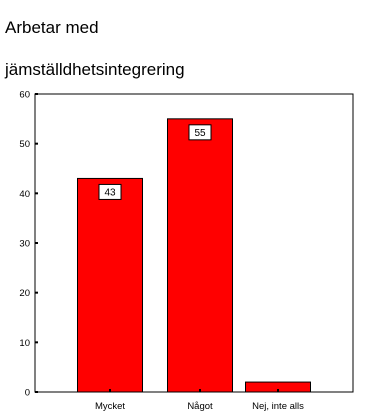 The width and height of the screenshot is (365, 415). What do you see at coordinates (278, 406) in the screenshot?
I see `x-tick-label: Nej, inte alls` at bounding box center [278, 406].